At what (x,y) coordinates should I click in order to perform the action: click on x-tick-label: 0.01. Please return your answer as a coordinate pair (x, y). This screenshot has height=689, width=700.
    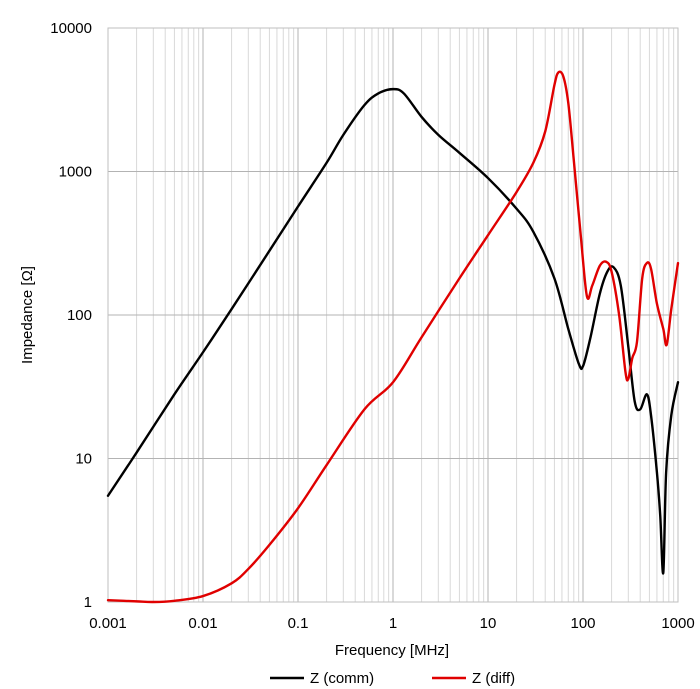
    Looking at the image, I should click on (202, 623).